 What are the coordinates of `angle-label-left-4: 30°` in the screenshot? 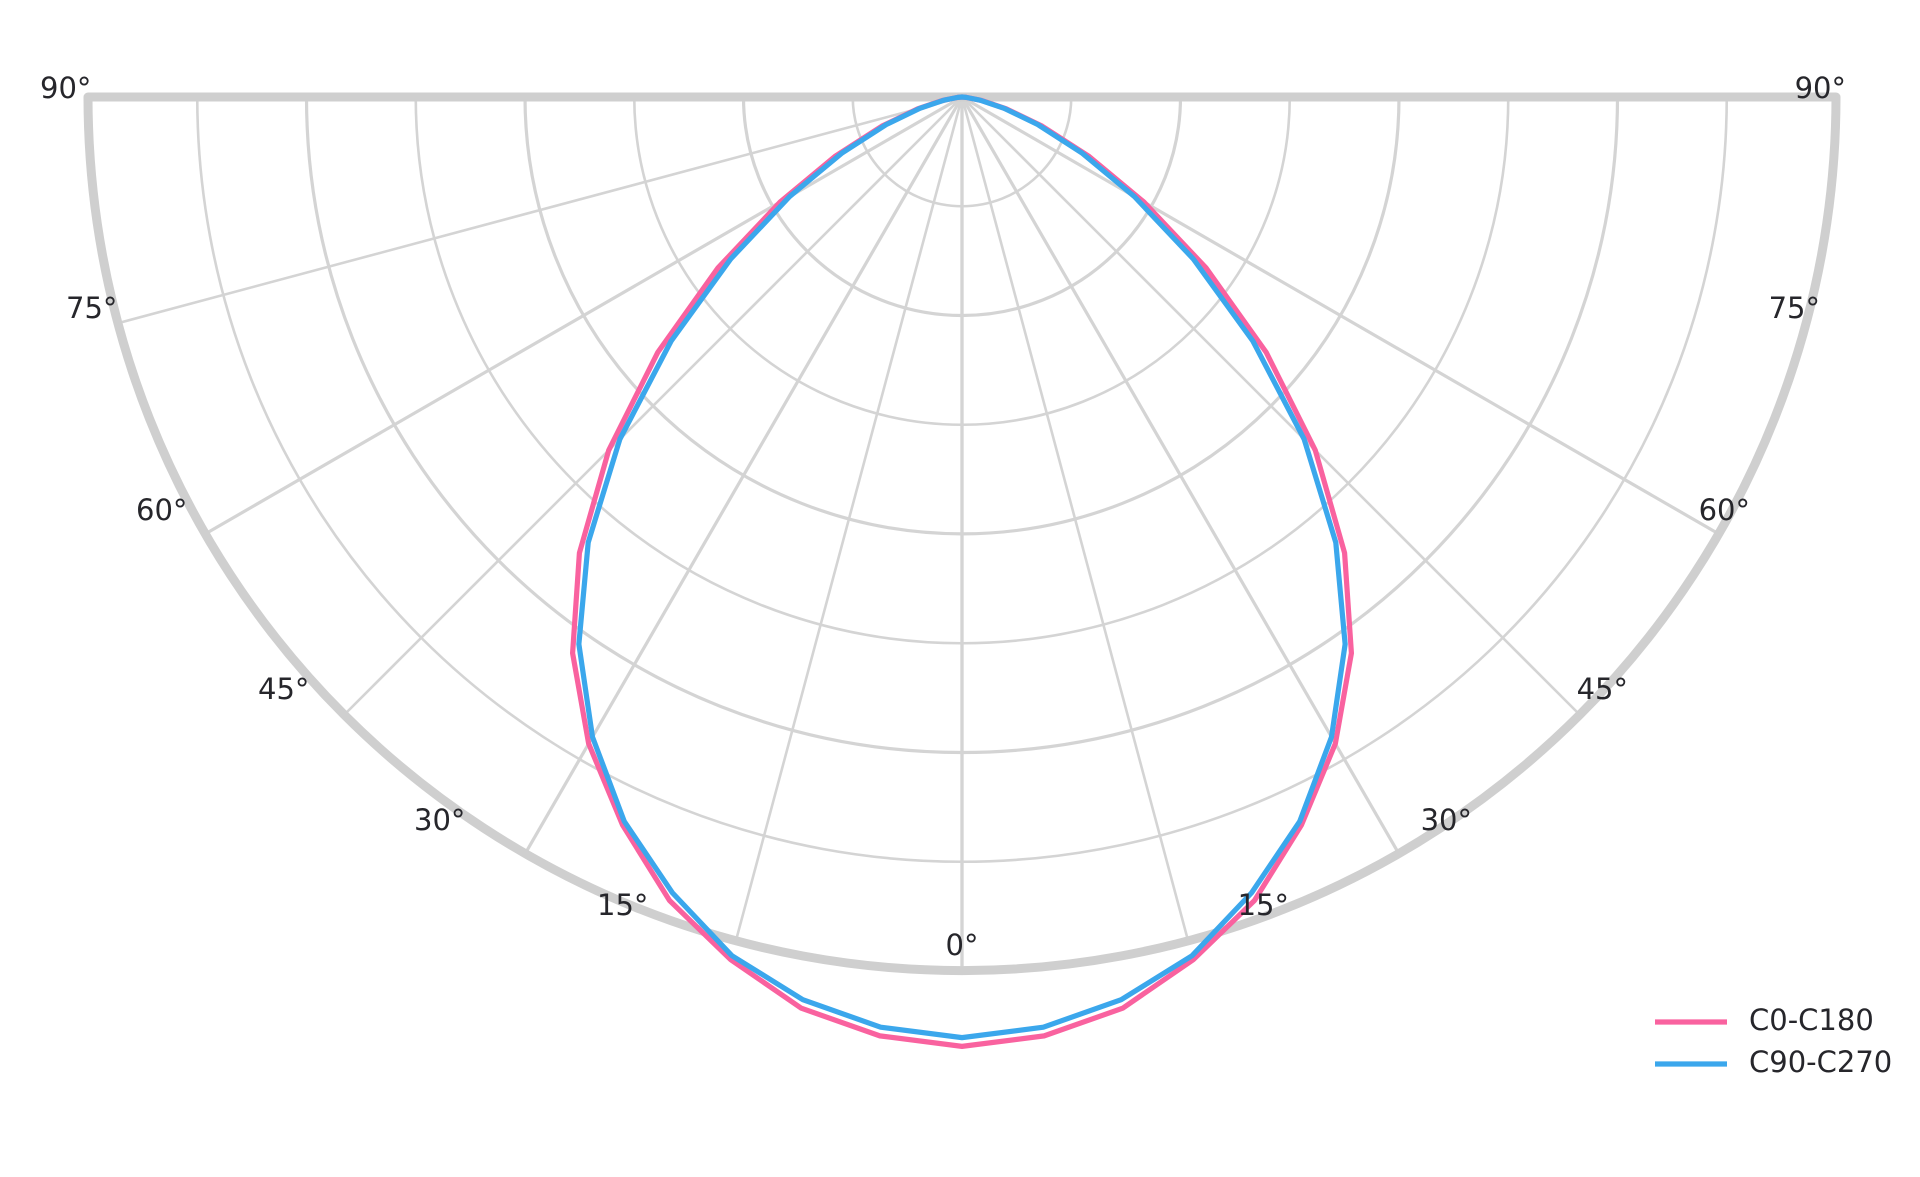 It's located at (439, 820).